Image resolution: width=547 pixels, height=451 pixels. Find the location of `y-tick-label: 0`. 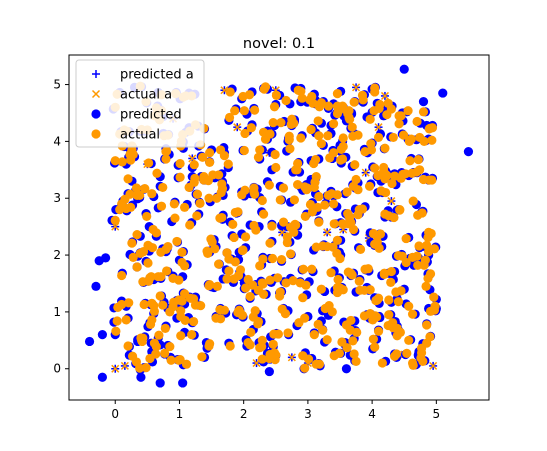

y-tick-label: 0 is located at coordinates (57, 369).